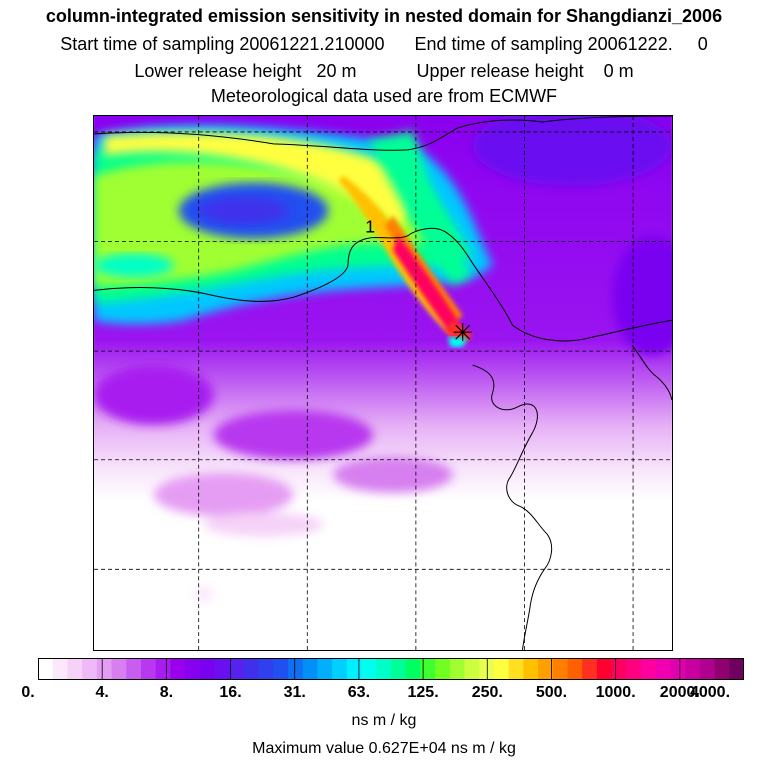  Describe the element at coordinates (370, 227) in the screenshot. I see `release-position-label: 1` at that location.